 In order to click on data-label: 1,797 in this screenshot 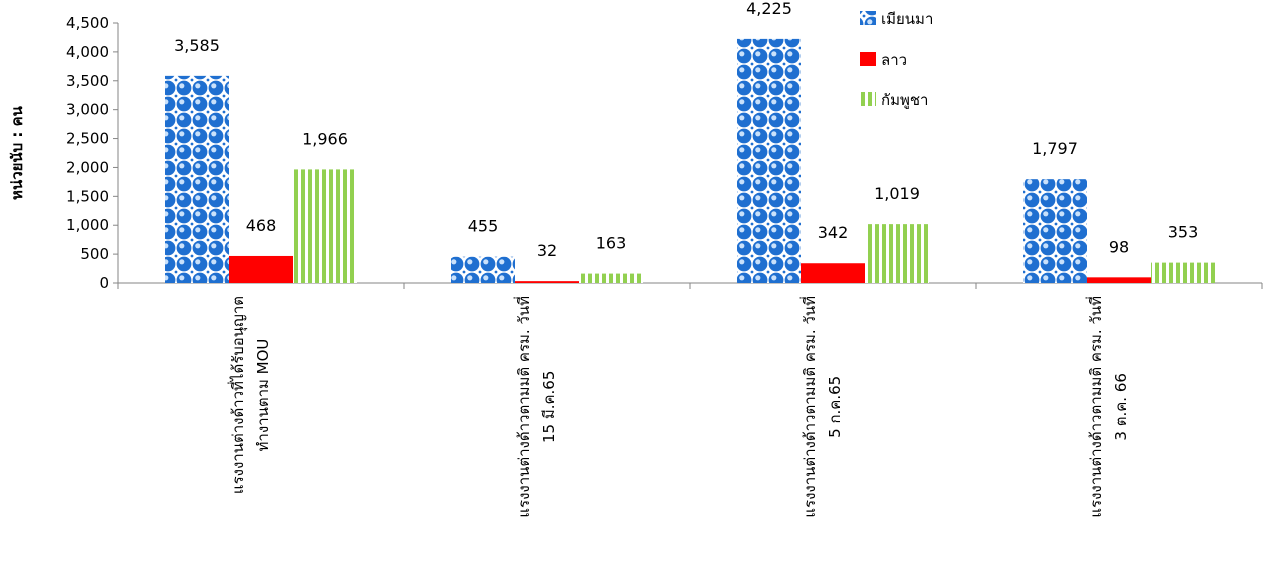, I will do `click(1055, 148)`.